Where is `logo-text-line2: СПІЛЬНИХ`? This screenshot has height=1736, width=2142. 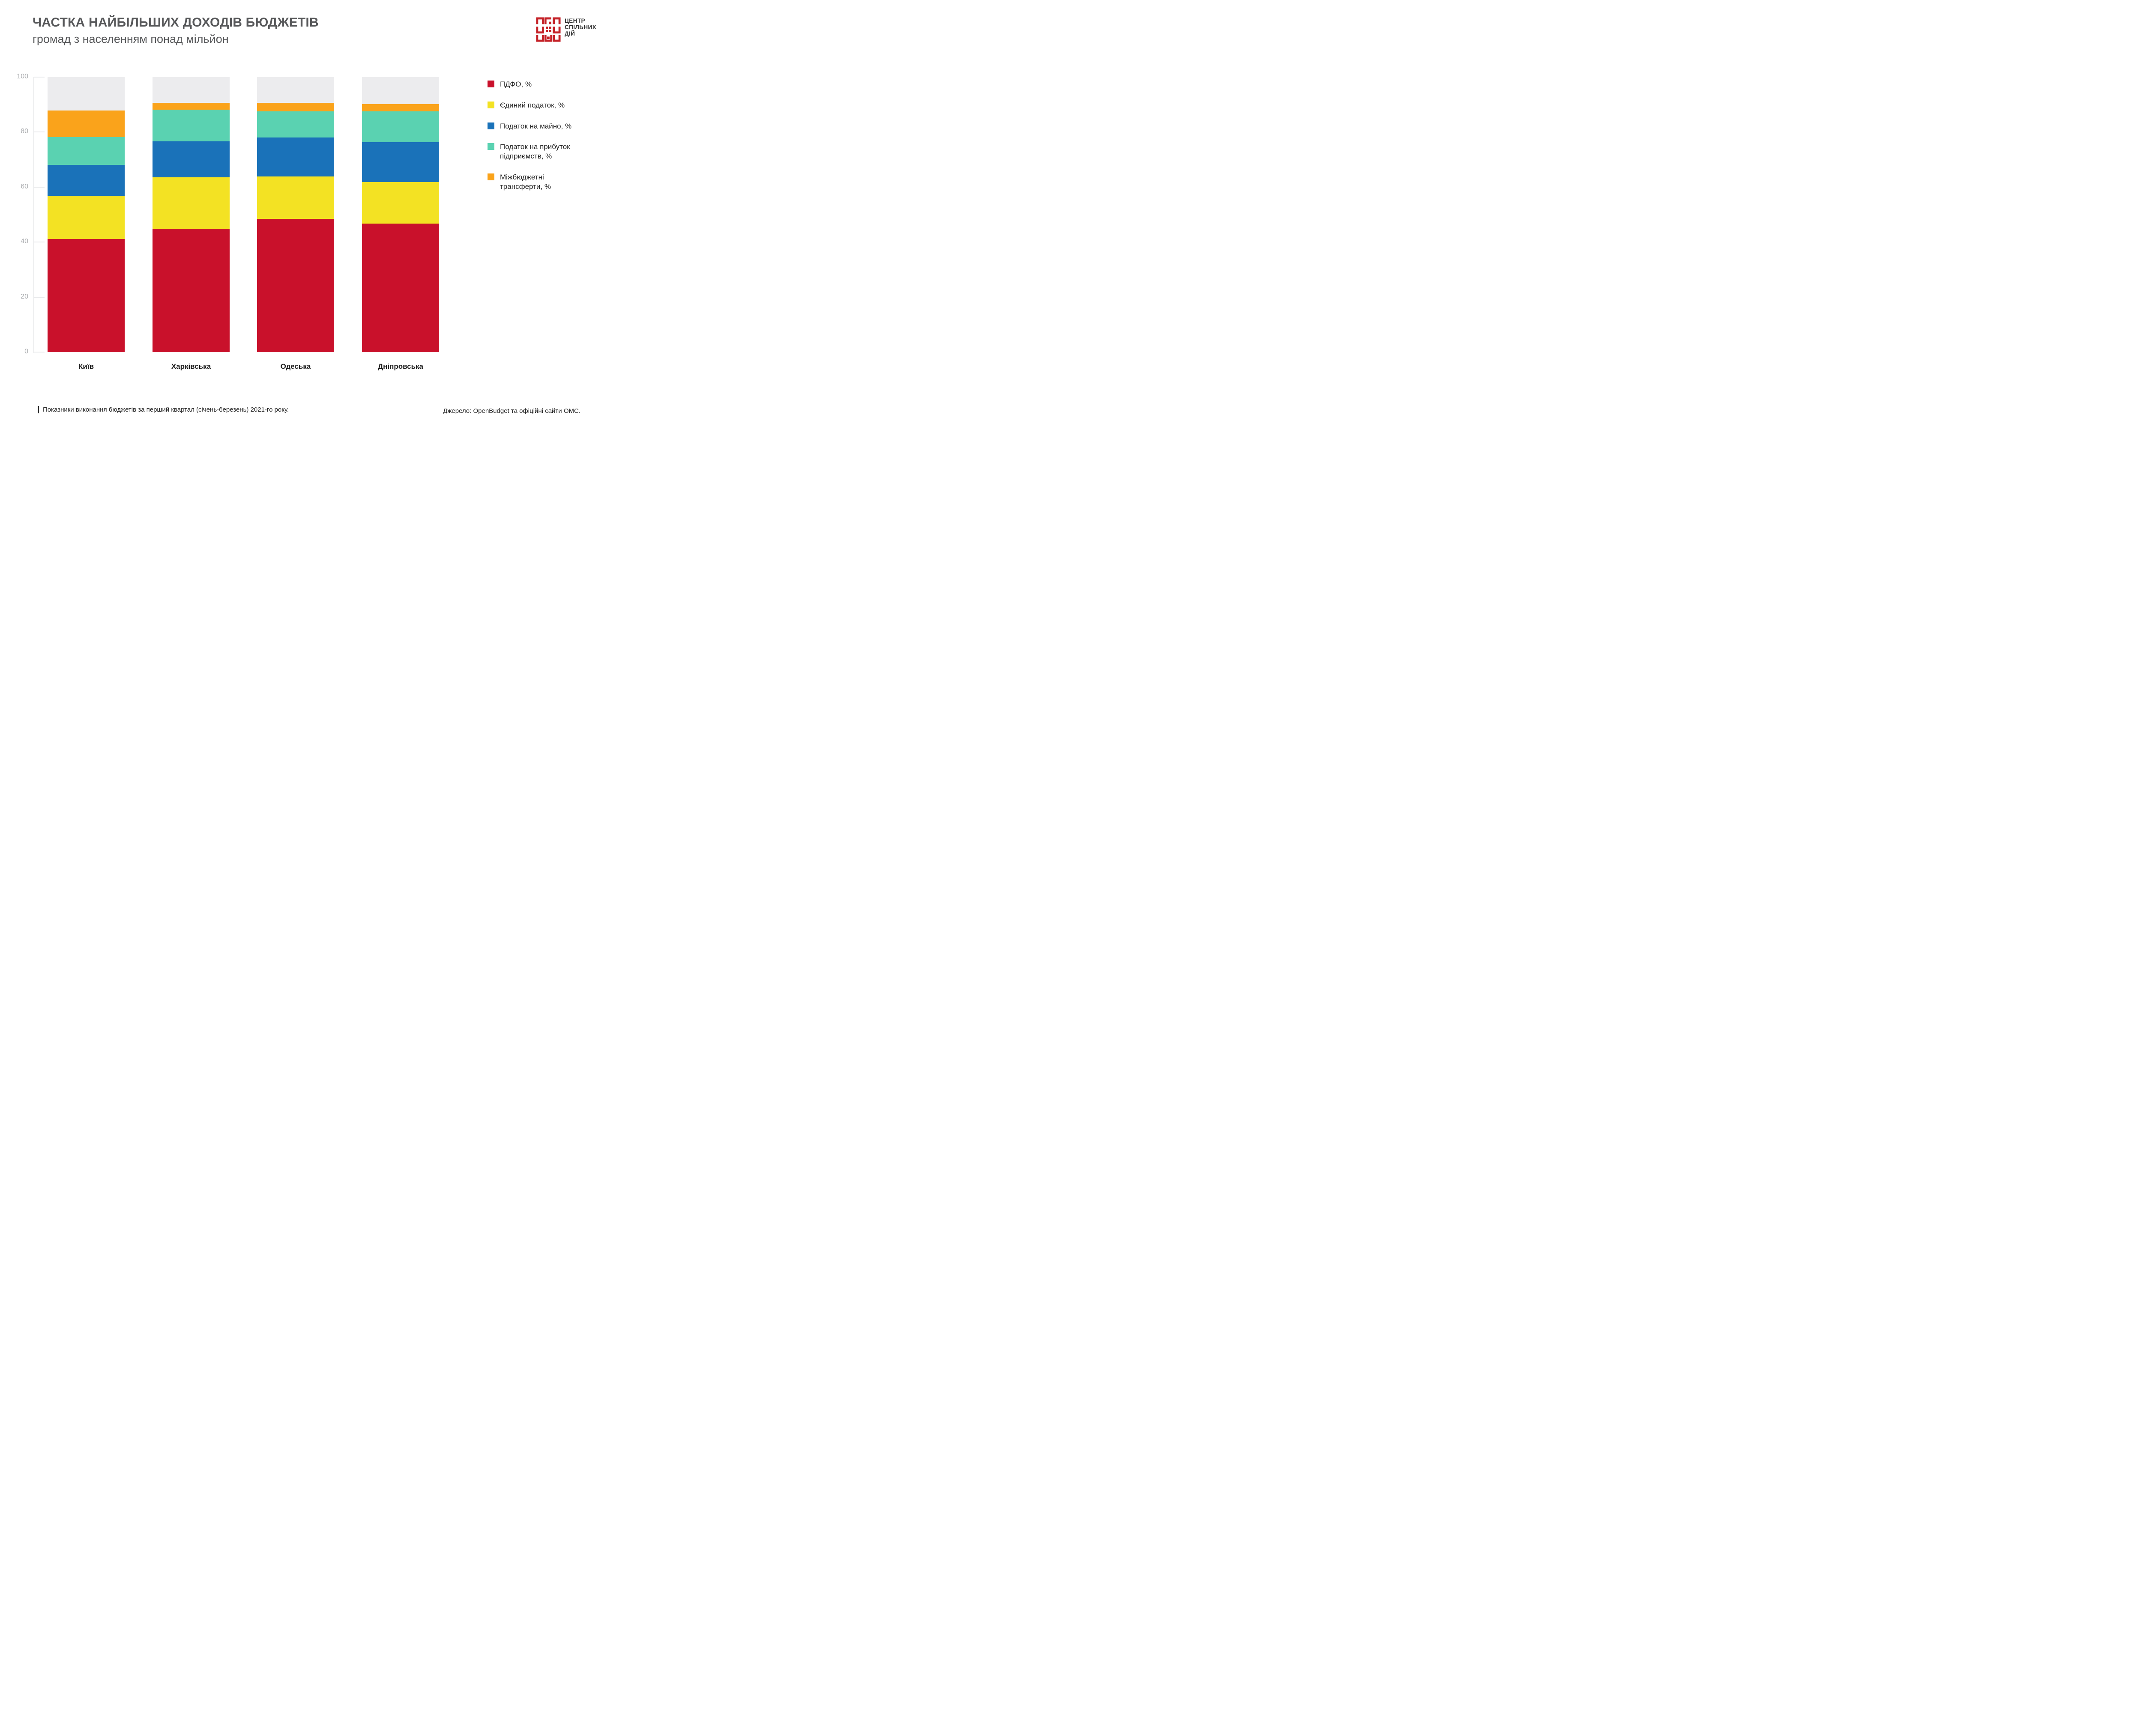
logo-text-line2: СПІЛЬНИХ is located at coordinates (581, 27).